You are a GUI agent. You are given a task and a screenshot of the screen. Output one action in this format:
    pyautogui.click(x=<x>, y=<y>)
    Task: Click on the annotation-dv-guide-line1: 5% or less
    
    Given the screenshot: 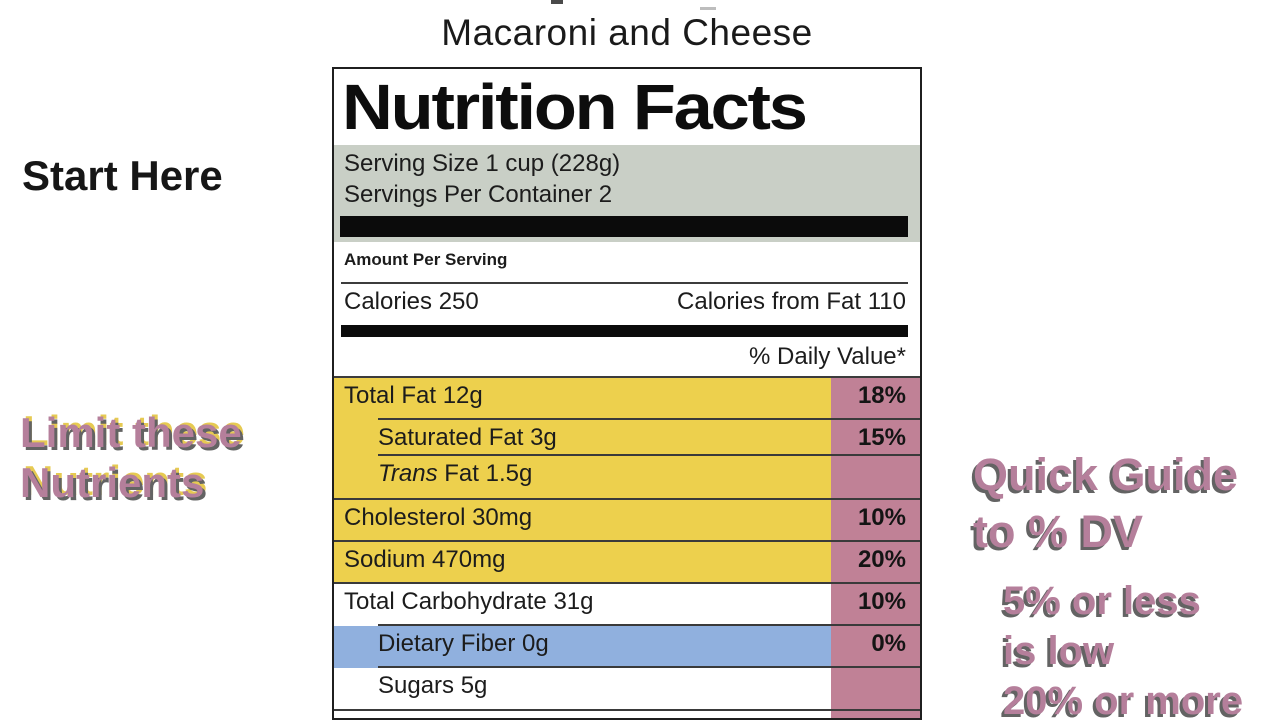 What is the action you would take?
    pyautogui.click(x=1102, y=601)
    